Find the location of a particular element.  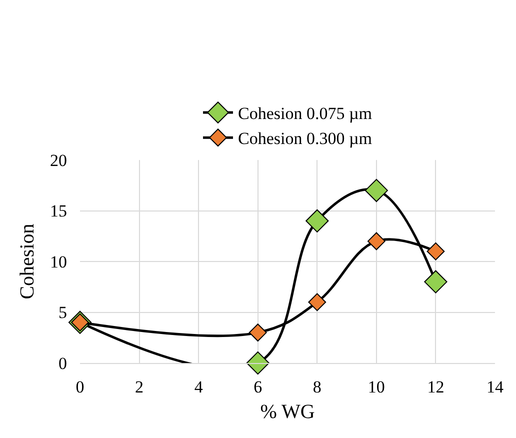

x-tick-label: 4 is located at coordinates (199, 386).